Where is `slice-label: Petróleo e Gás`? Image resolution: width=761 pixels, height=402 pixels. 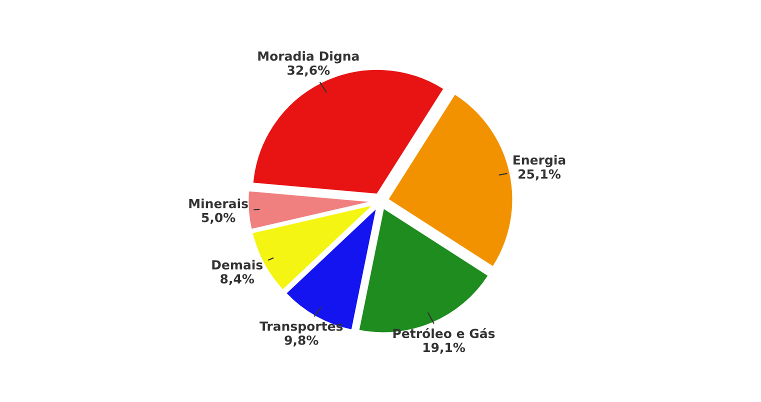
slice-label: Petróleo e Gás is located at coordinates (444, 333).